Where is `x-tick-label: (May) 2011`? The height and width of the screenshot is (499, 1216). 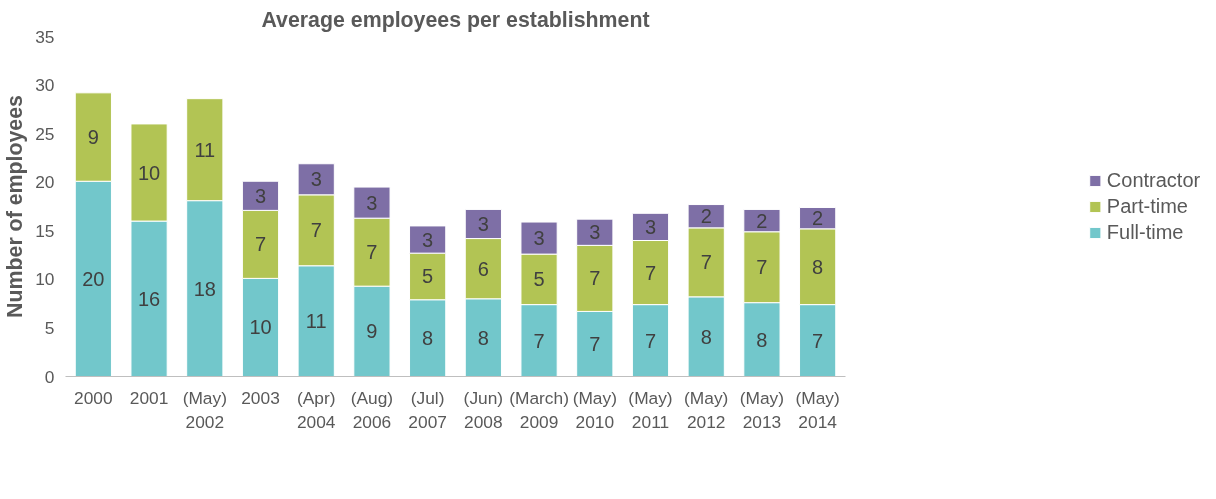
x-tick-label: (May) 2011 is located at coordinates (650, 409).